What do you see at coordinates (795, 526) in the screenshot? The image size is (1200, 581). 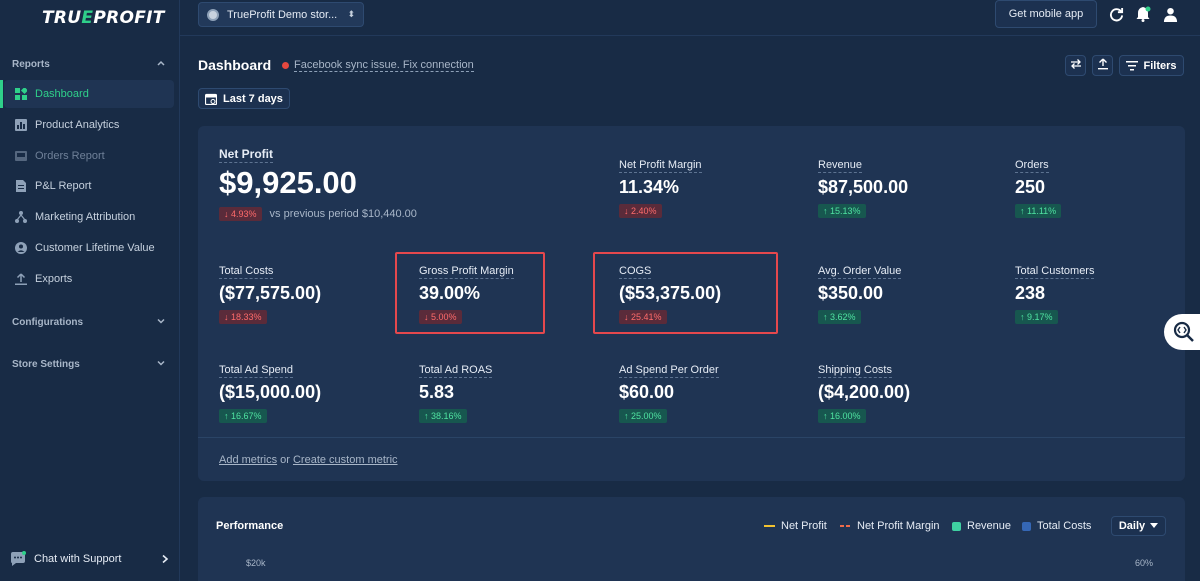 I see `legend-net-profit: Net Profit` at bounding box center [795, 526].